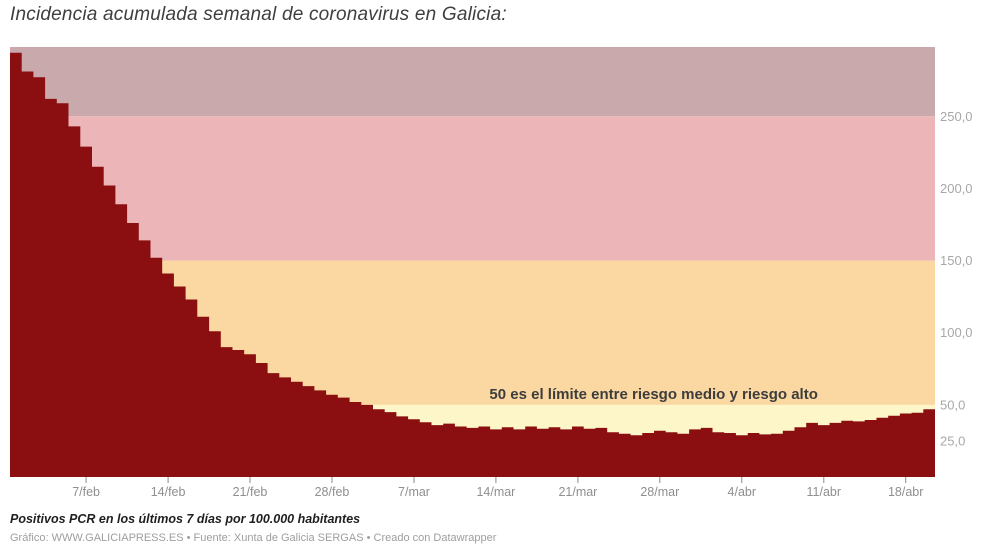  What do you see at coordinates (86, 492) in the screenshot?
I see `x-axis-label: 7/feb` at bounding box center [86, 492].